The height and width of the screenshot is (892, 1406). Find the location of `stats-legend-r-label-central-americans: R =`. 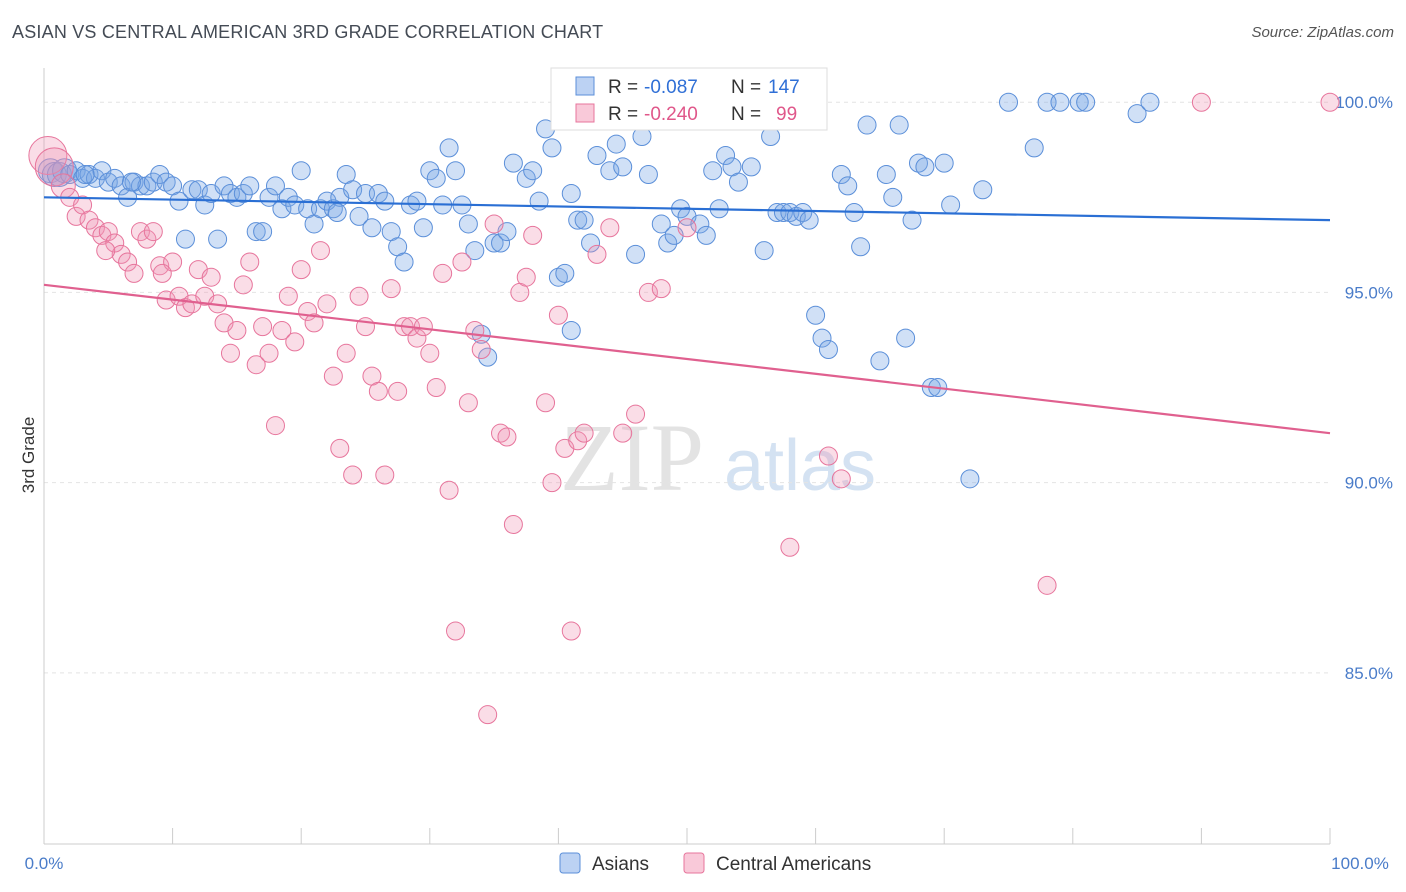

stats-legend-r-label-central-americans: R = is located at coordinates (623, 114).